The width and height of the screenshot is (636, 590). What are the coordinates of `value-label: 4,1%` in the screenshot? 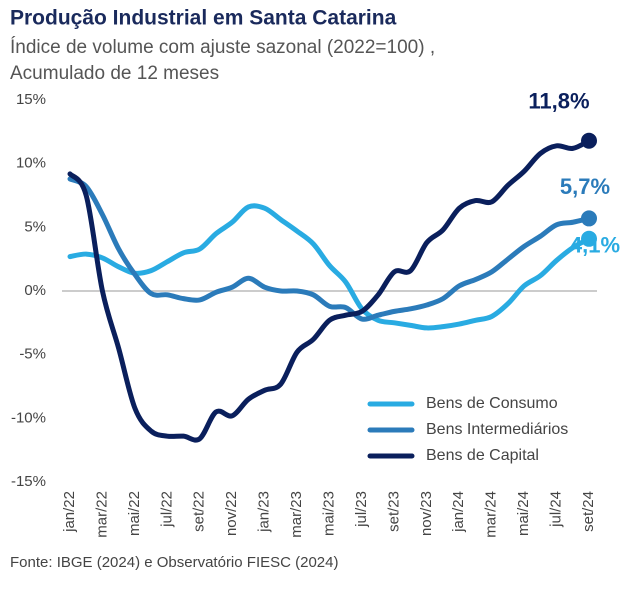 It's located at (595, 245).